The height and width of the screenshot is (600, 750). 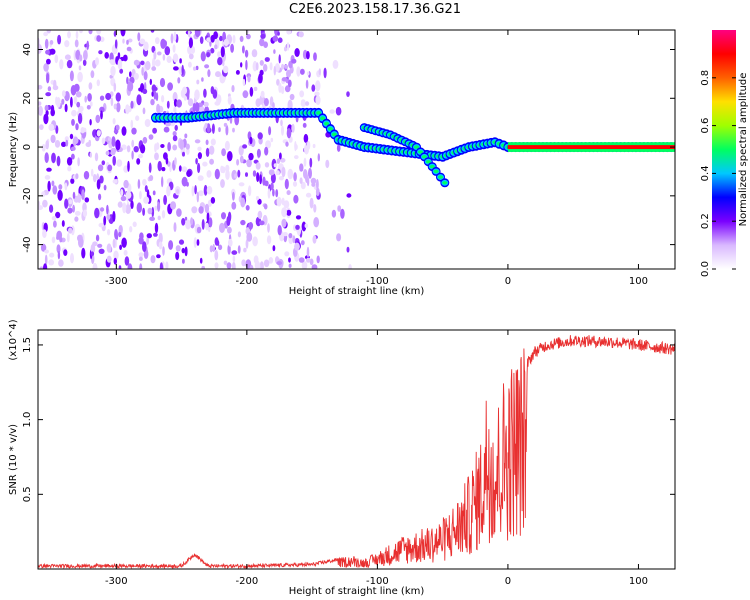 I want to click on colorbar-tick-label: 0.0, so click(x=705, y=269).